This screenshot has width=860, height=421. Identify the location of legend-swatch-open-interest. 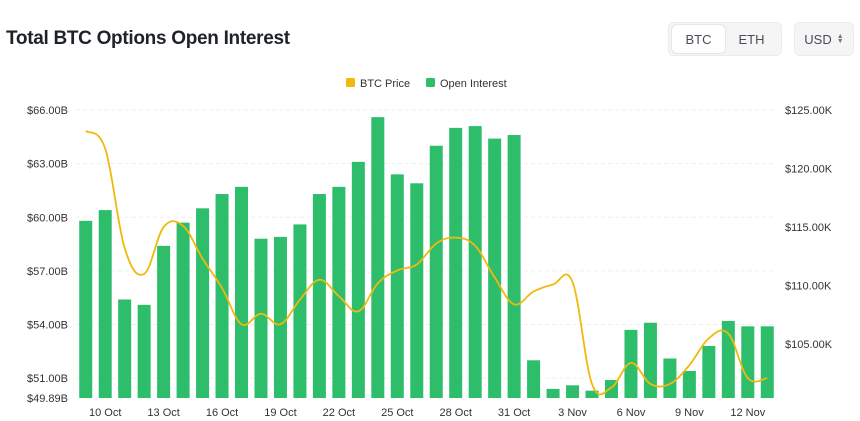
(430, 82).